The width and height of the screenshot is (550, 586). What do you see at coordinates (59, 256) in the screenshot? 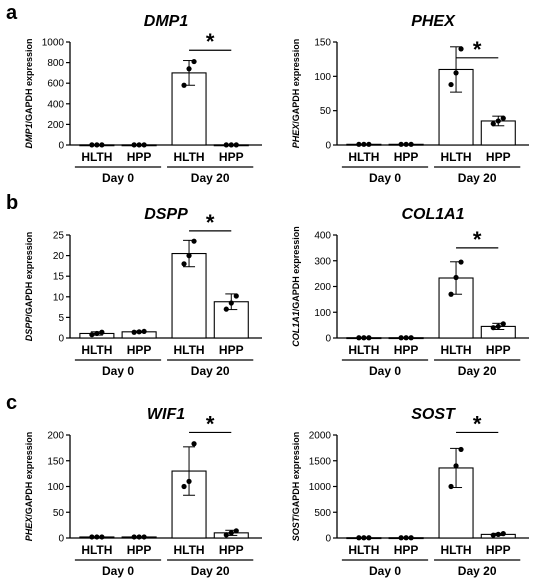
I see `y-tick-label: 20` at bounding box center [59, 256].